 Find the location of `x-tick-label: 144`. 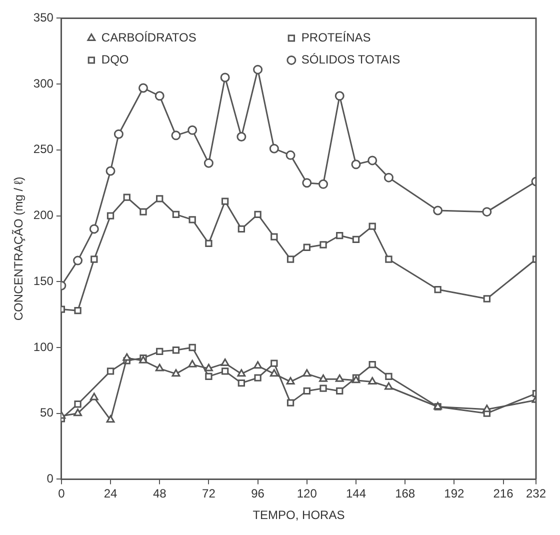

x-tick-label: 144 is located at coordinates (356, 493).